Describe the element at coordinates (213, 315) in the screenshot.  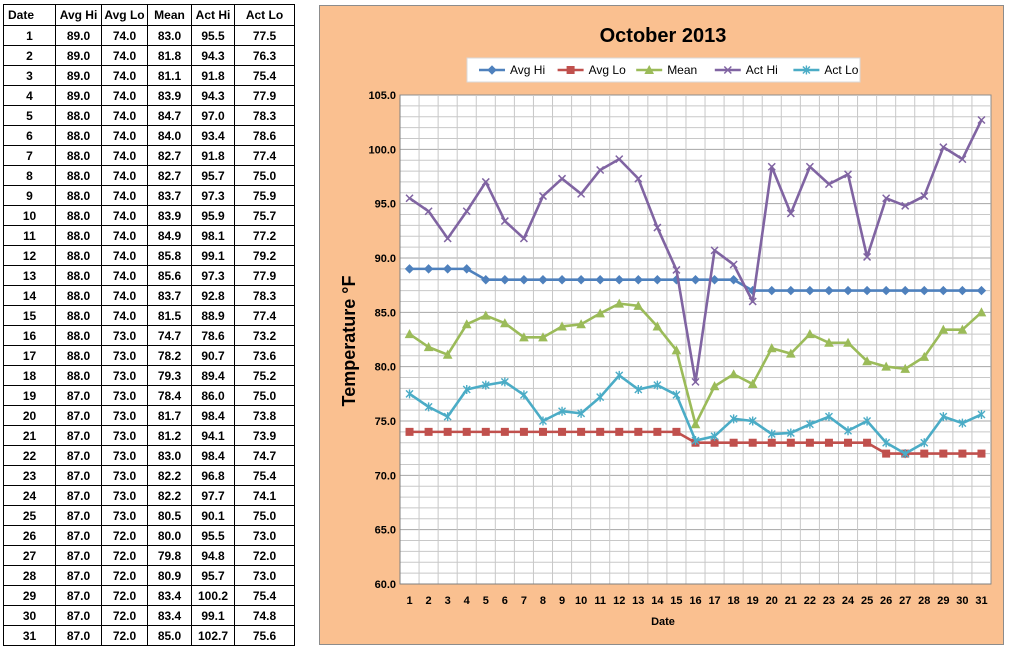
I see `cell-act-hi: 88.9` at that location.